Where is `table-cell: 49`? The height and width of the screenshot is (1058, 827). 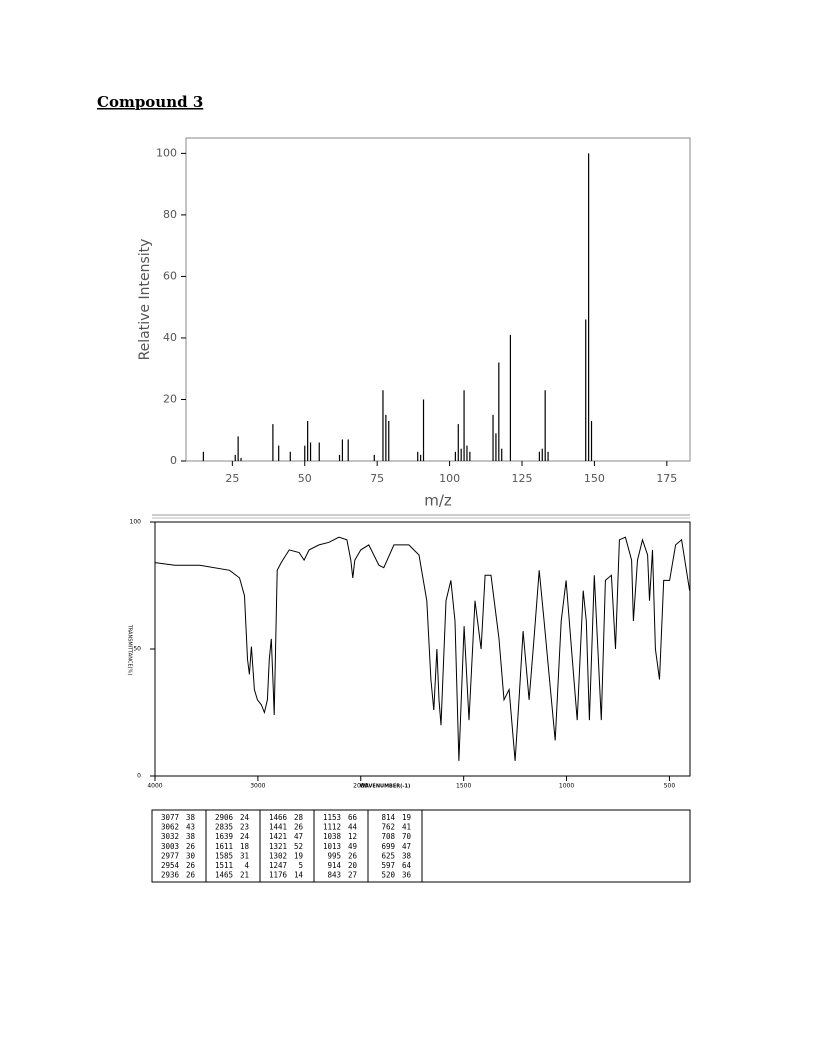
table-cell: 49 is located at coordinates (352, 846).